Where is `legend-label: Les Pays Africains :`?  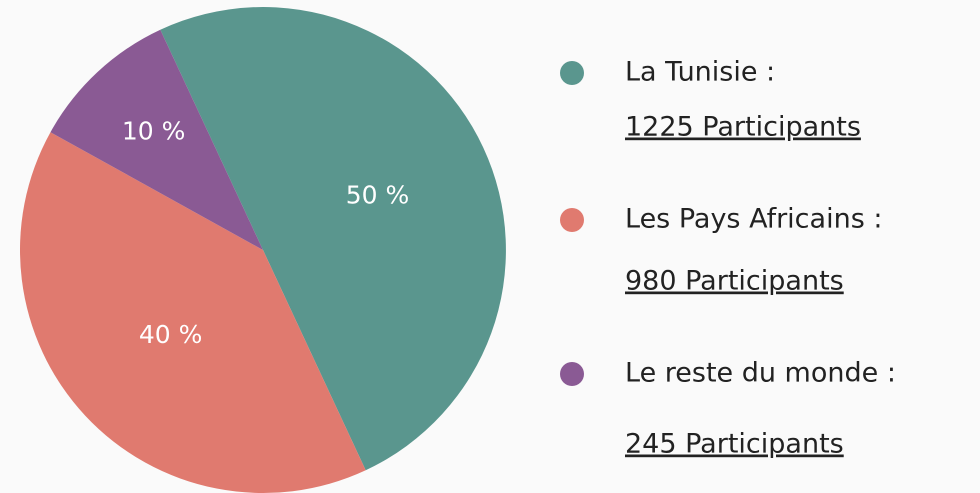 legend-label: Les Pays Africains : is located at coordinates (753, 219).